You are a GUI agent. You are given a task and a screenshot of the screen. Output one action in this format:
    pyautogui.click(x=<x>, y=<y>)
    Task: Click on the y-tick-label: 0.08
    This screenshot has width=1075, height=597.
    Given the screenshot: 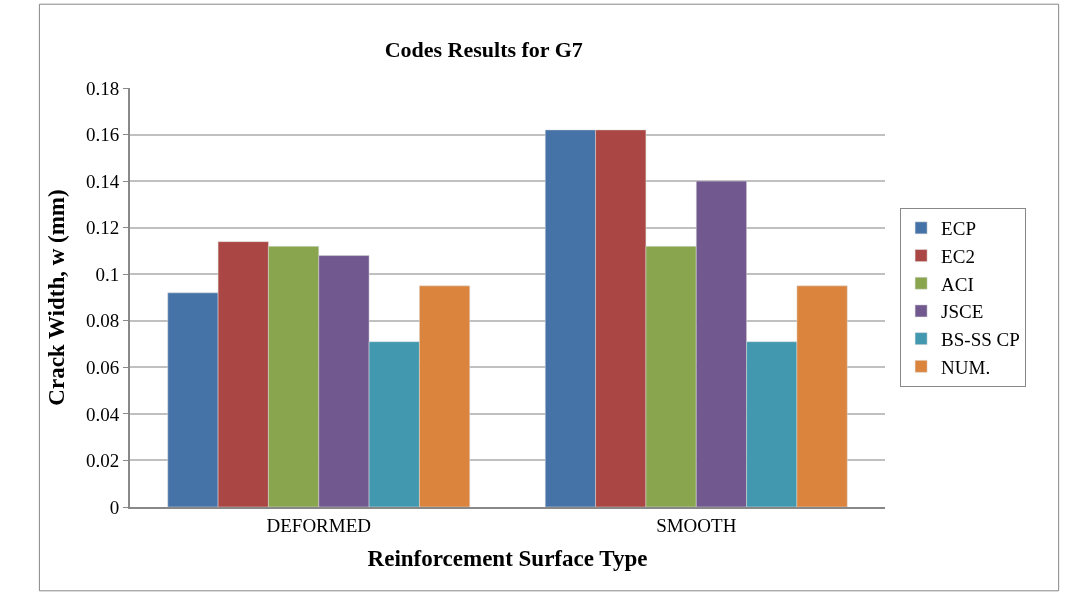 What is the action you would take?
    pyautogui.click(x=102, y=321)
    